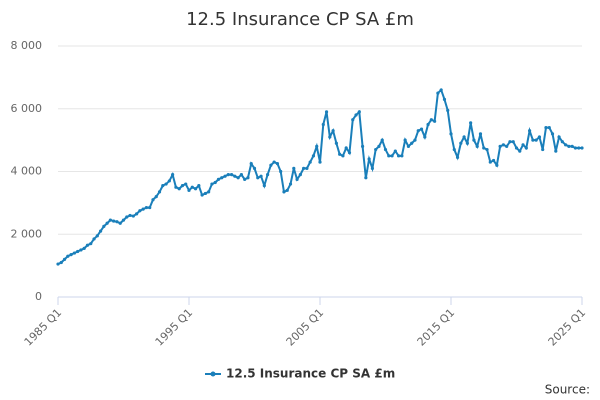  I want to click on y-tick-label: 4 000, so click(27, 171).